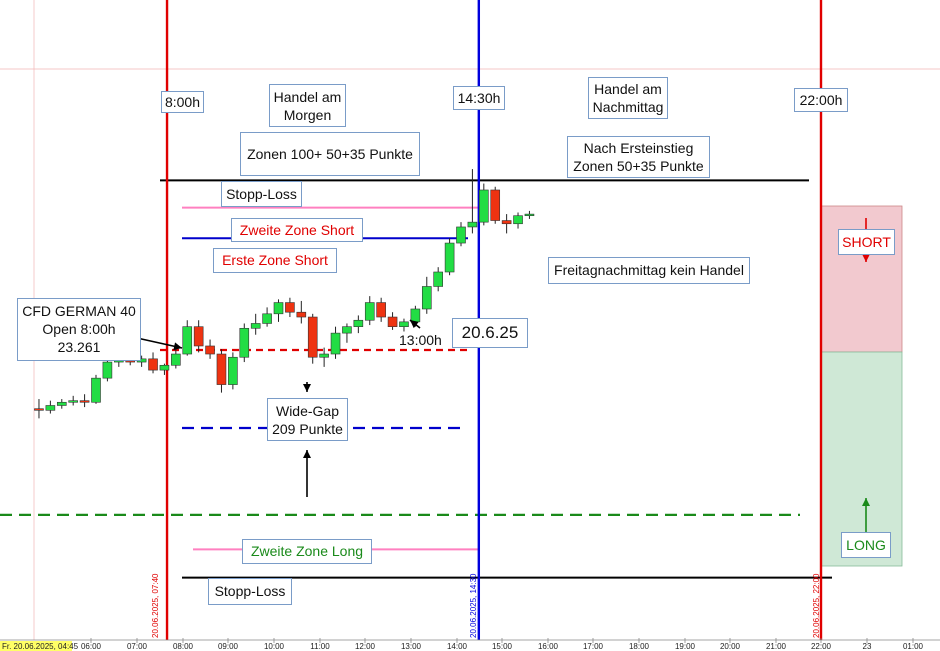 The image size is (940, 651). Describe the element at coordinates (250, 591) in the screenshot. I see `stopp-loss-bottom-box: Stopp-Loss` at that location.